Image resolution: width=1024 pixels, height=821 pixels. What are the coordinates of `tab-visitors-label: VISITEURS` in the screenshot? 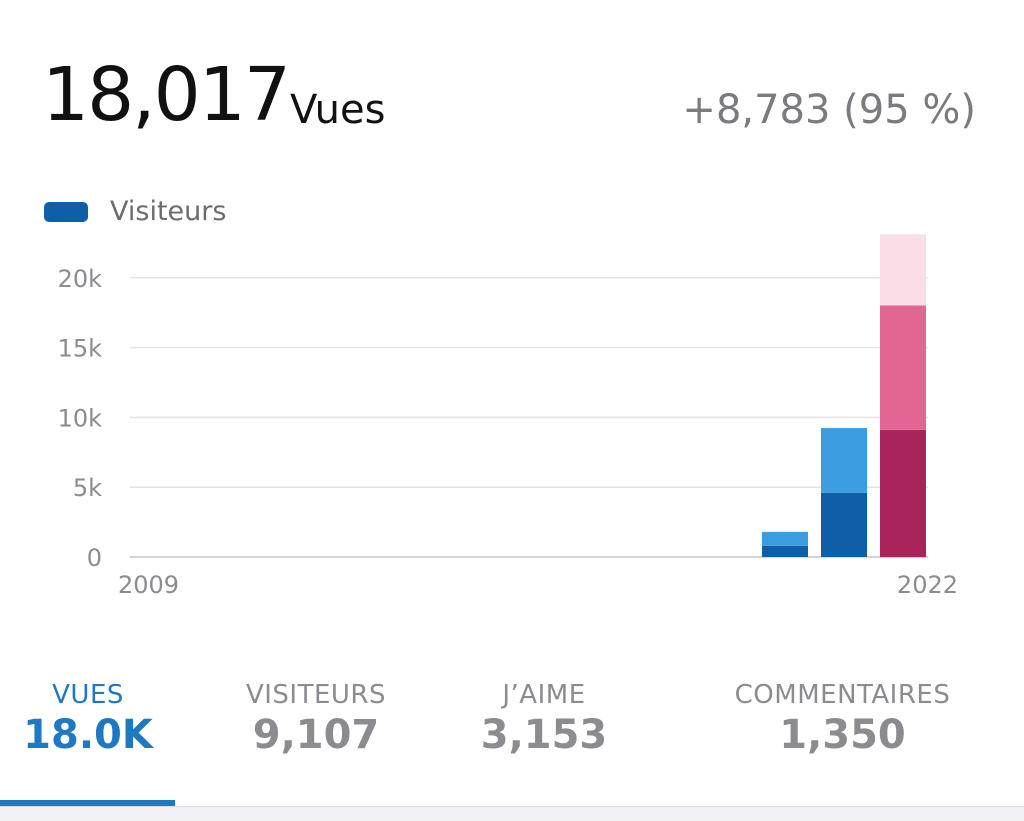 It's located at (316, 695).